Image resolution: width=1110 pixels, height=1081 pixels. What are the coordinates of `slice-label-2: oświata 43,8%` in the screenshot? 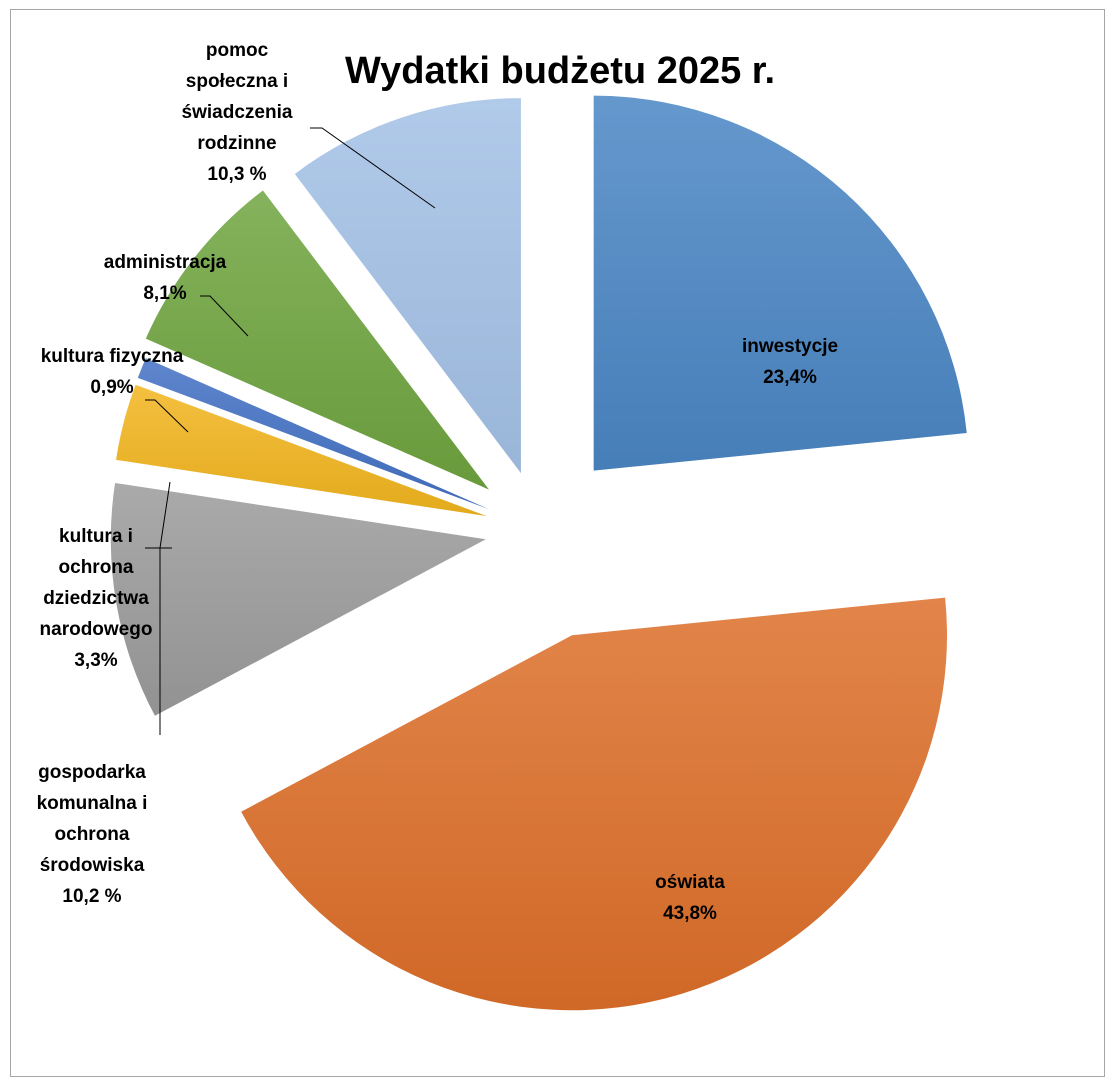 It's located at (690, 898).